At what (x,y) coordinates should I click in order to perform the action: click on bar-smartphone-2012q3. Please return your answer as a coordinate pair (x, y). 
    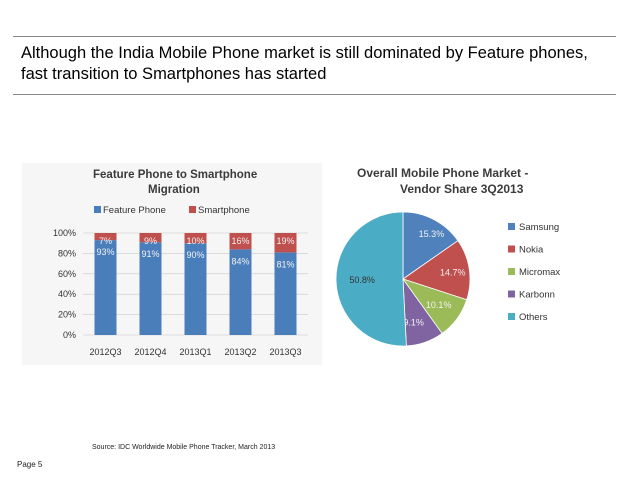
    Looking at the image, I should click on (105, 237).